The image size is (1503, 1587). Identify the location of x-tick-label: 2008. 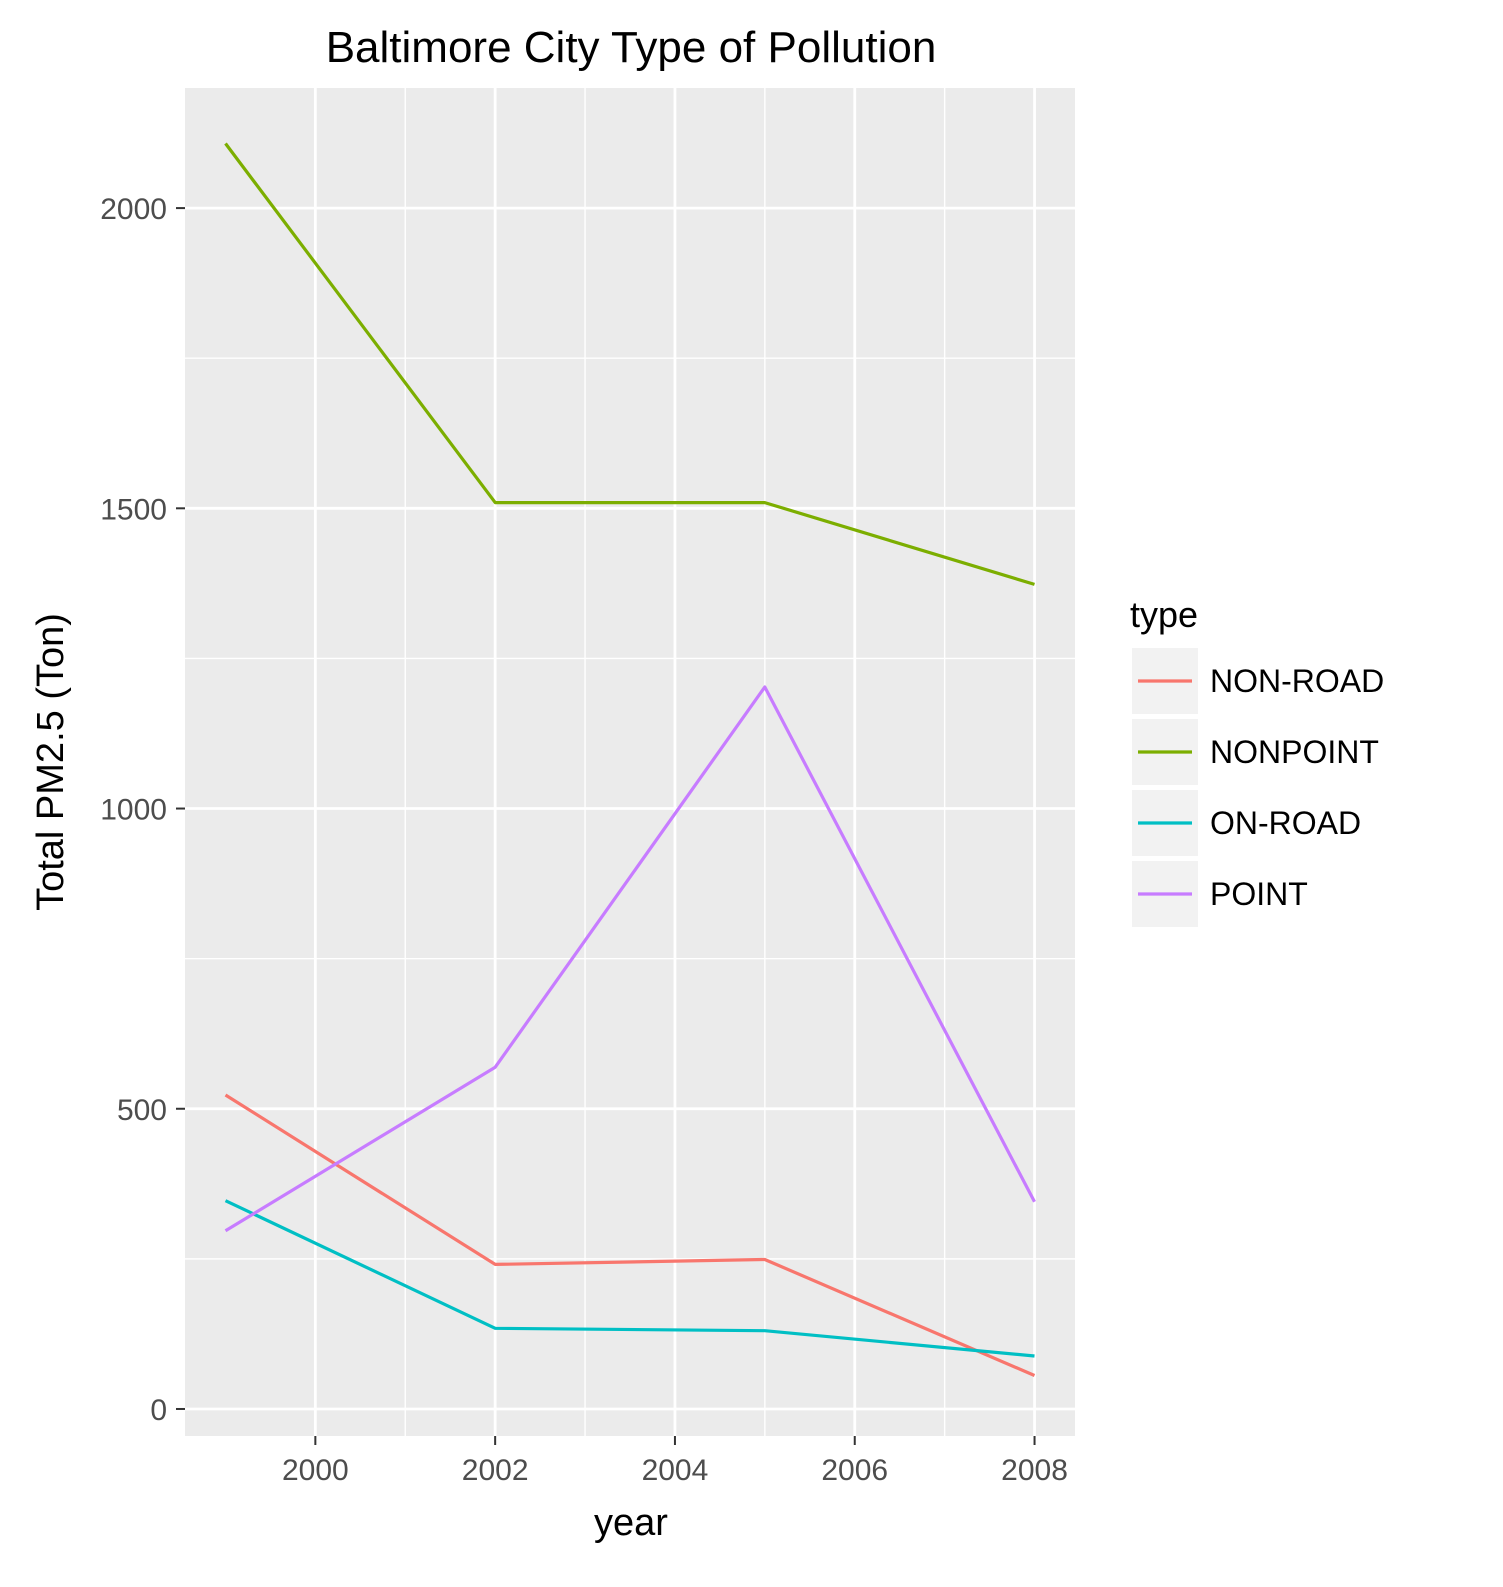
(1034, 1470).